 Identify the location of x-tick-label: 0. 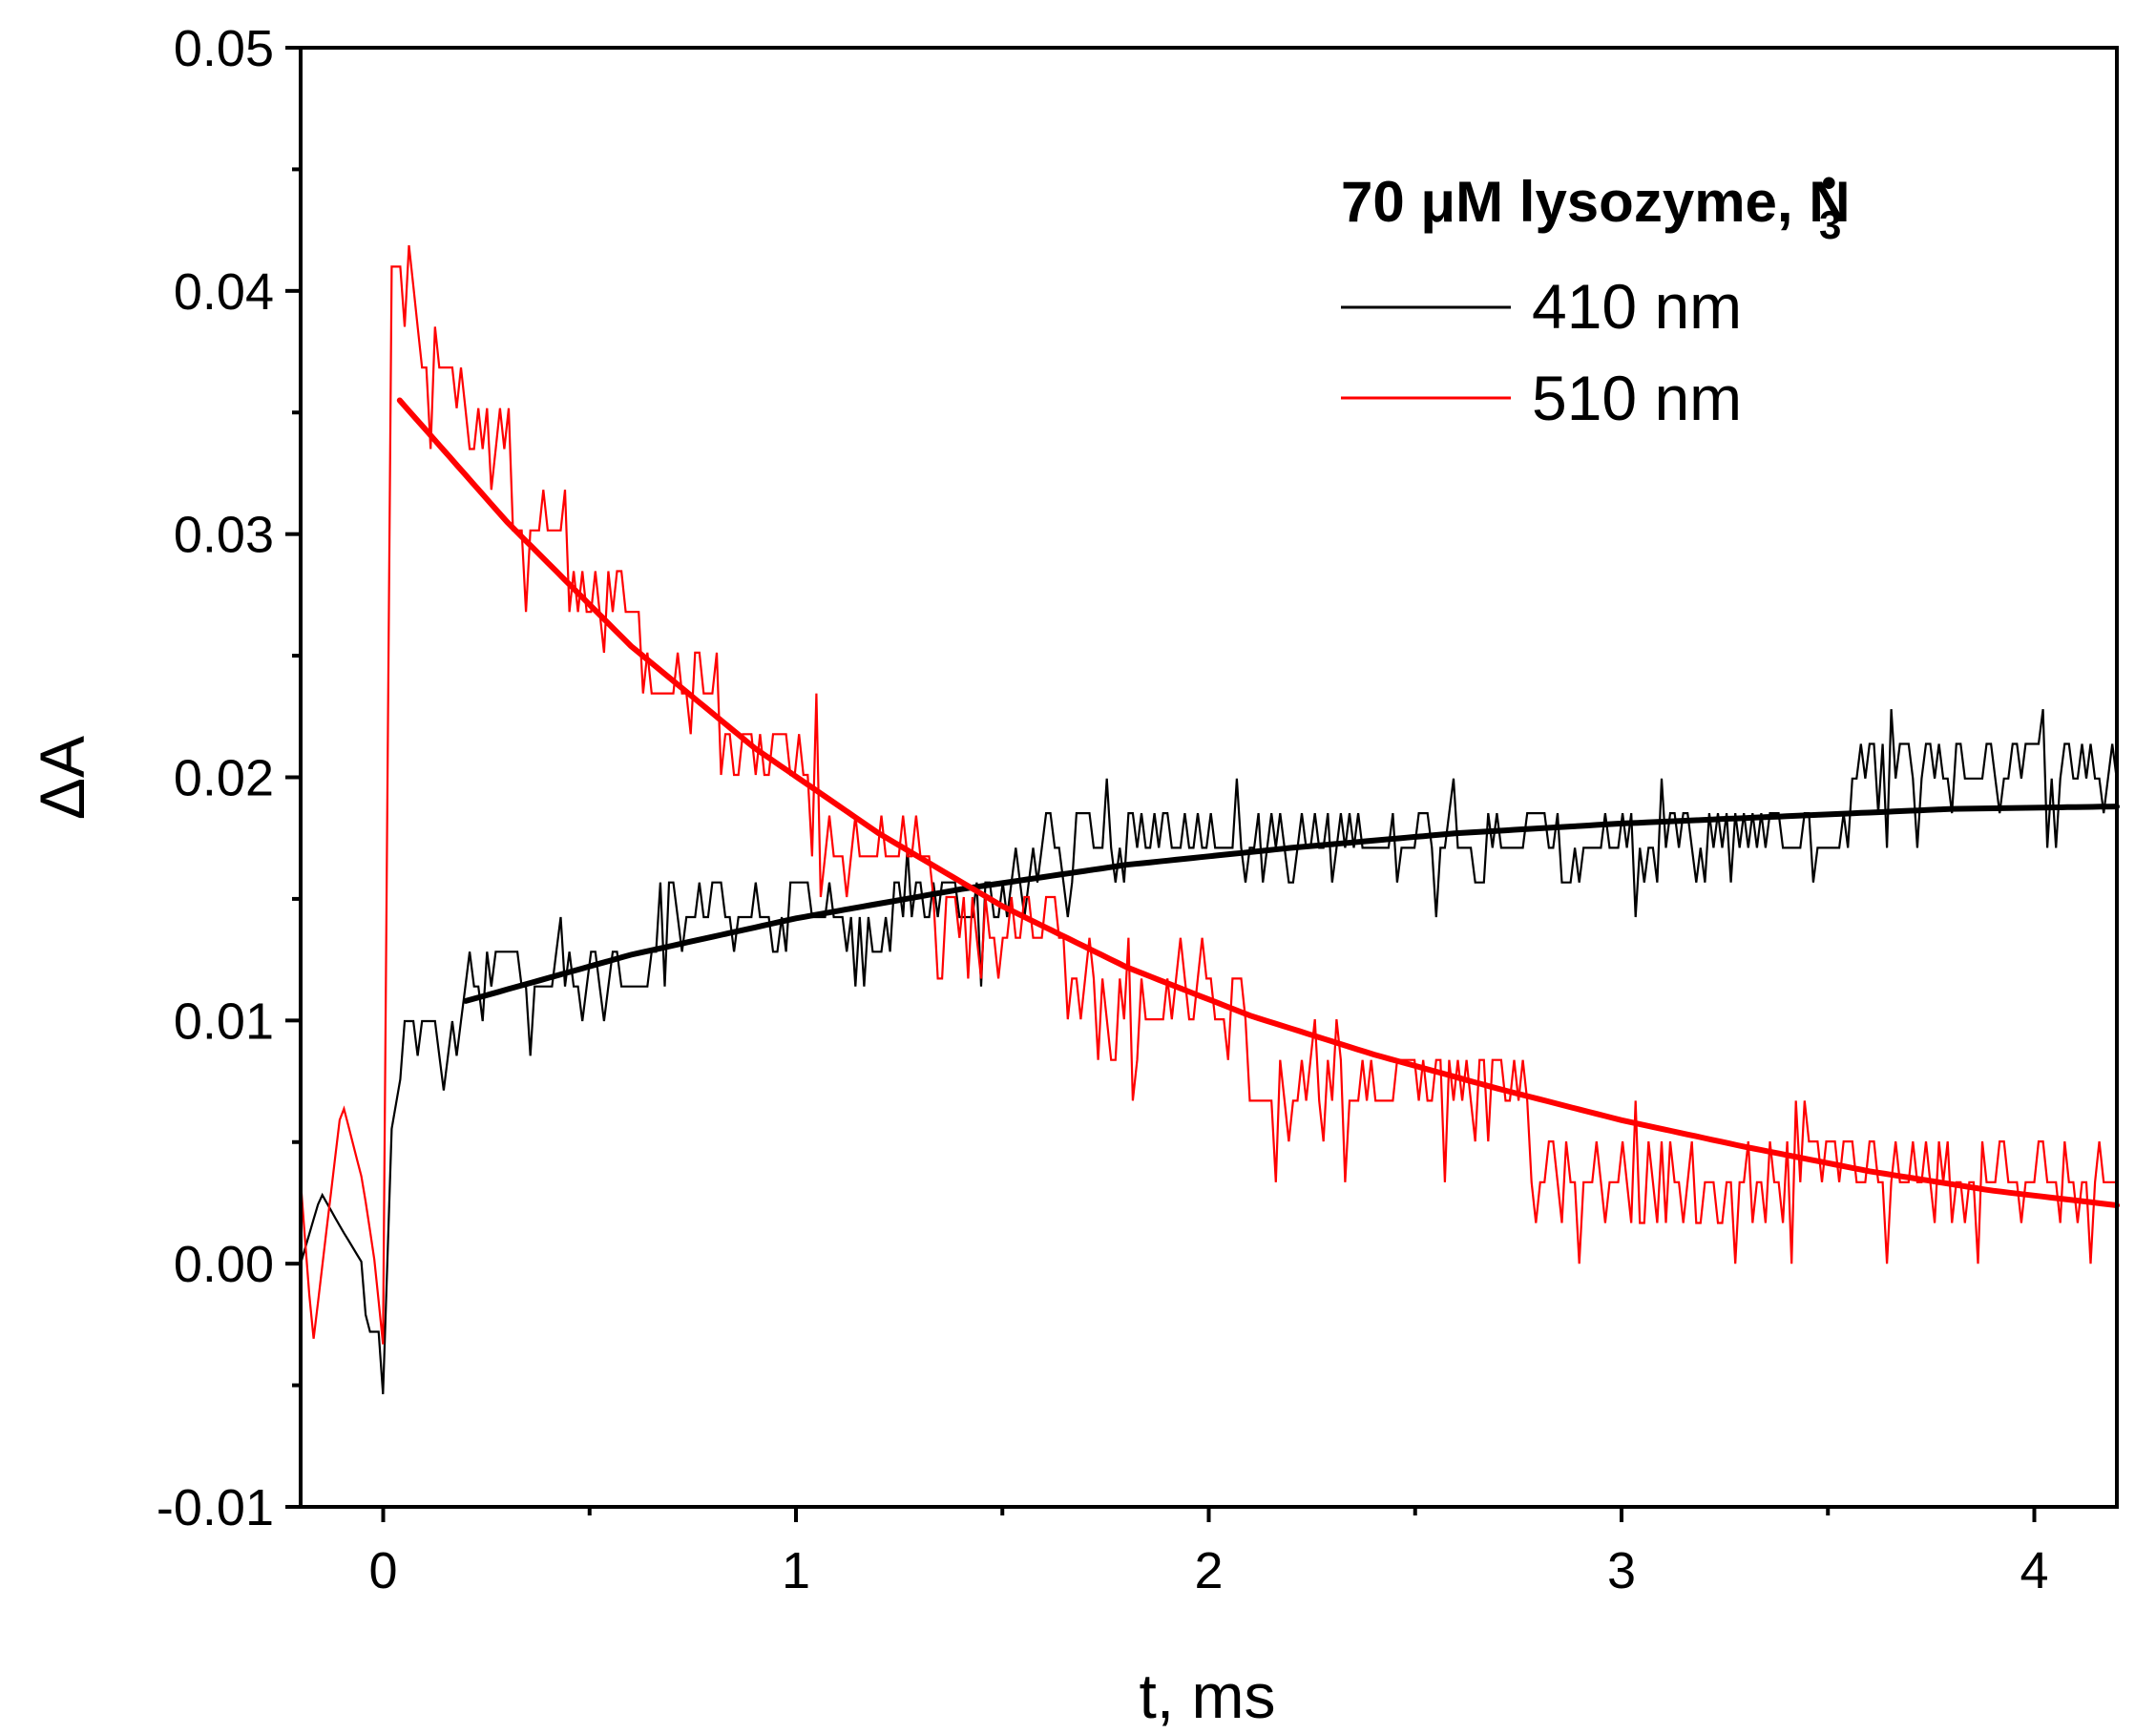
(382, 1570).